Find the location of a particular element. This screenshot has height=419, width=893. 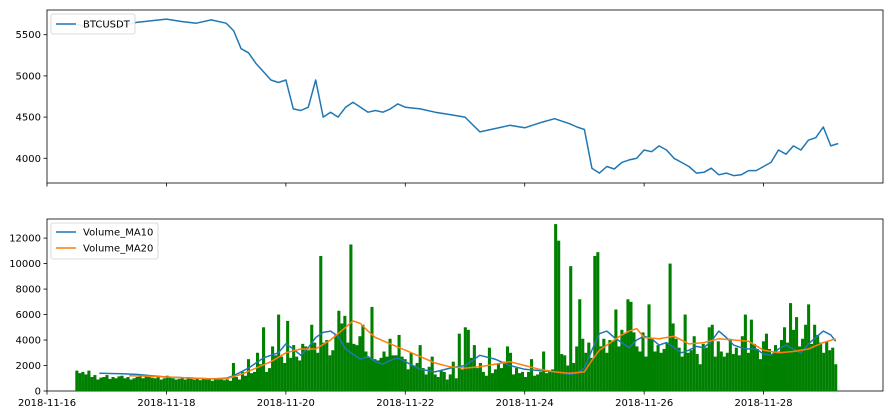

price-legend-box is located at coordinates (93, 24).